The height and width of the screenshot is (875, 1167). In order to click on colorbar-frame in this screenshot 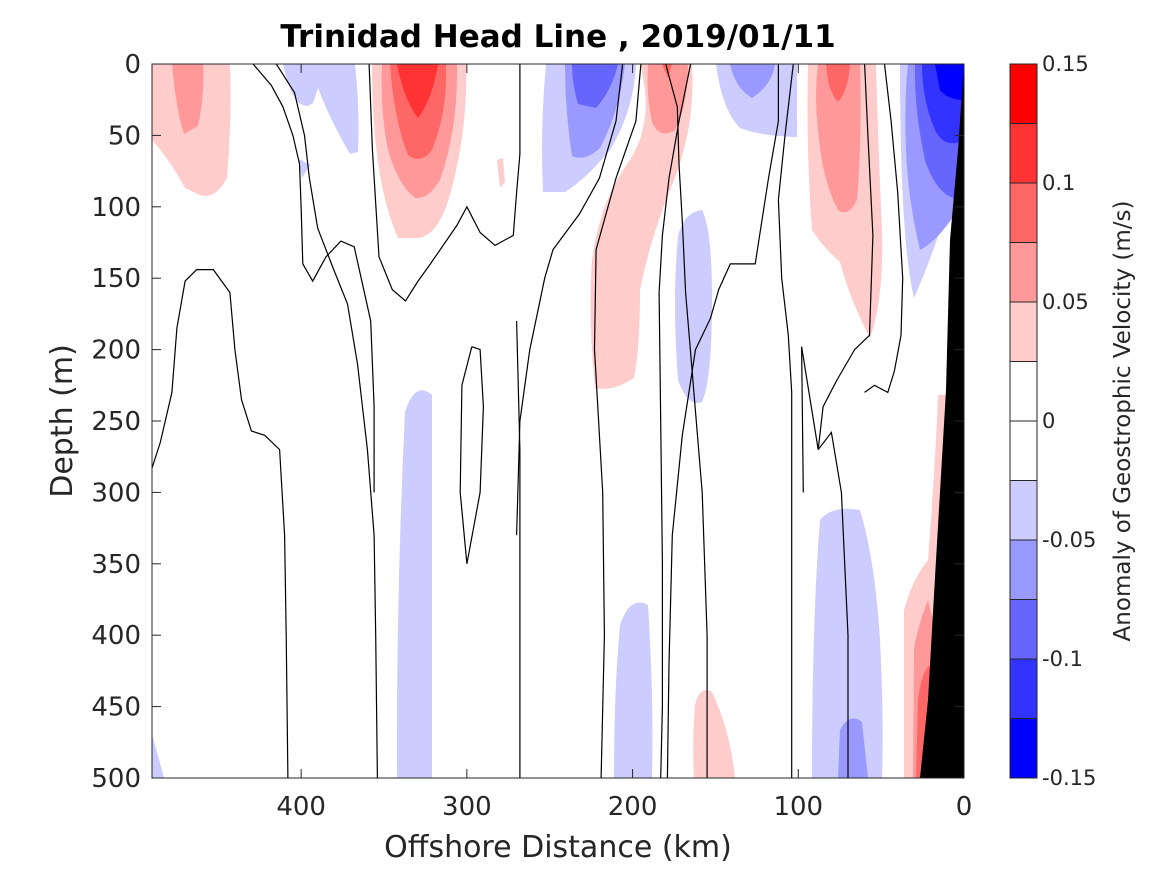, I will do `click(1023, 421)`.